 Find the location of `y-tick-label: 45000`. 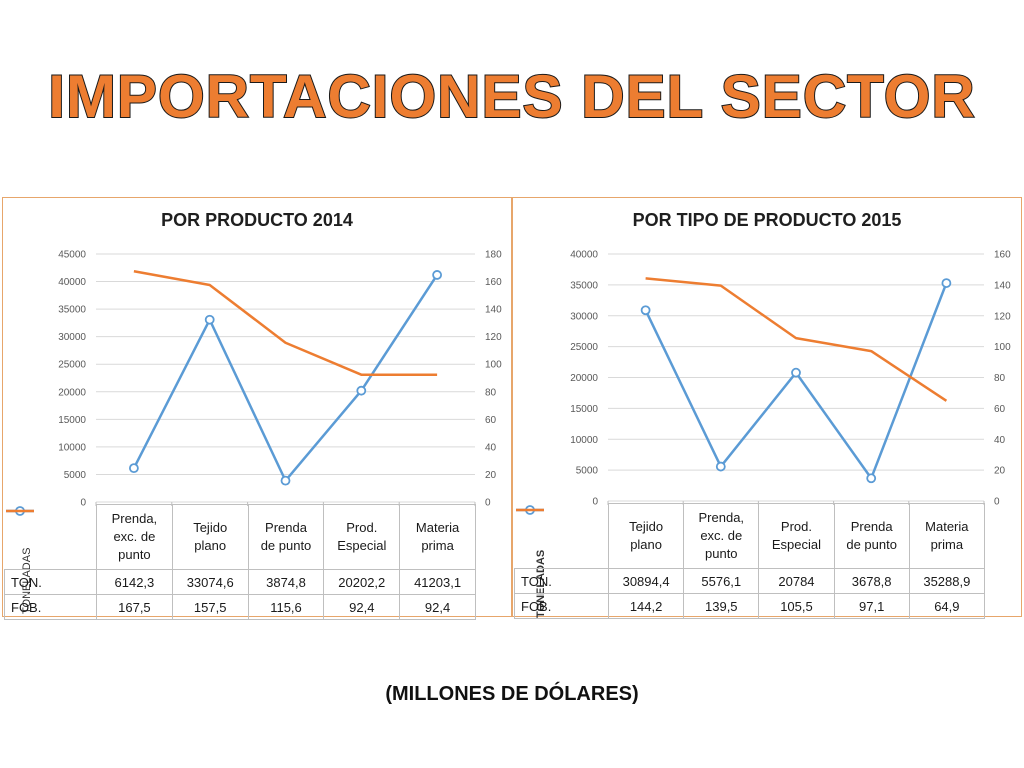

y-tick-label: 45000 is located at coordinates (72, 255).